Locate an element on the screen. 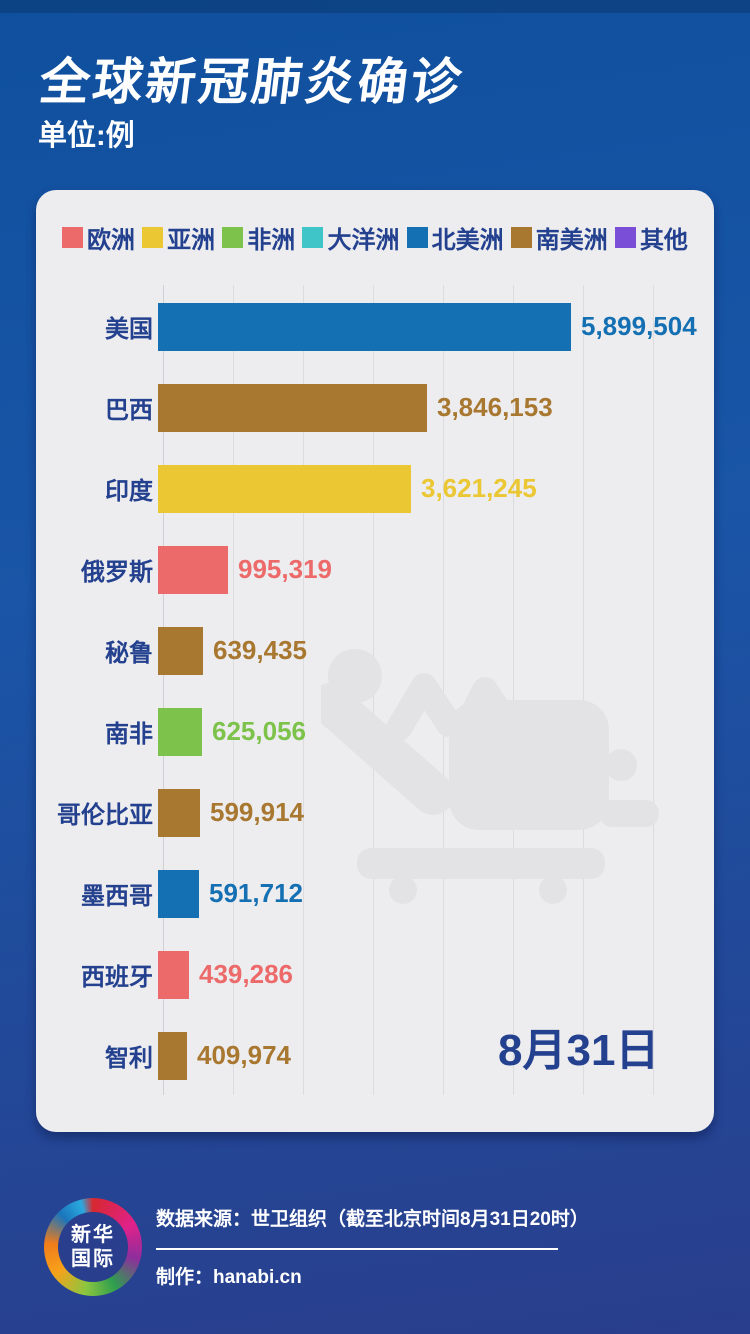 The height and width of the screenshot is (1334, 750). bar-row: 俄罗斯 995,319 is located at coordinates (375, 569).